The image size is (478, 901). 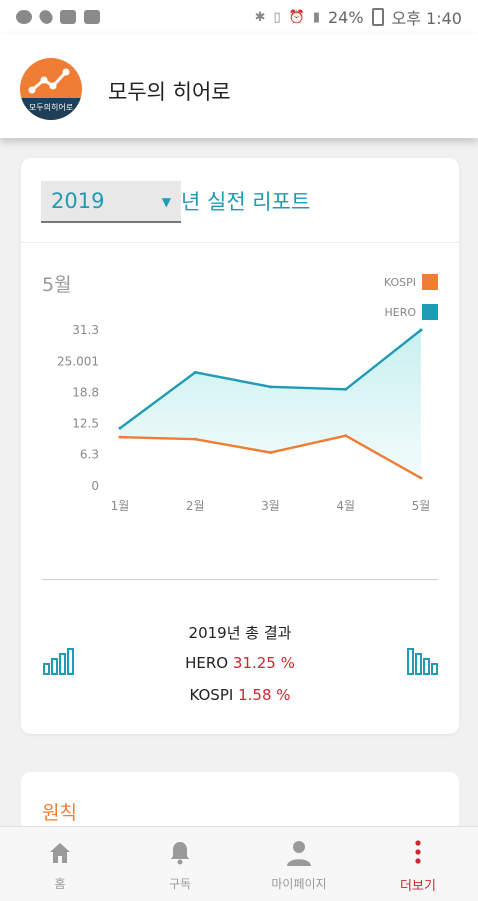 I want to click on y-tick-label: 31.3, so click(x=85, y=330).